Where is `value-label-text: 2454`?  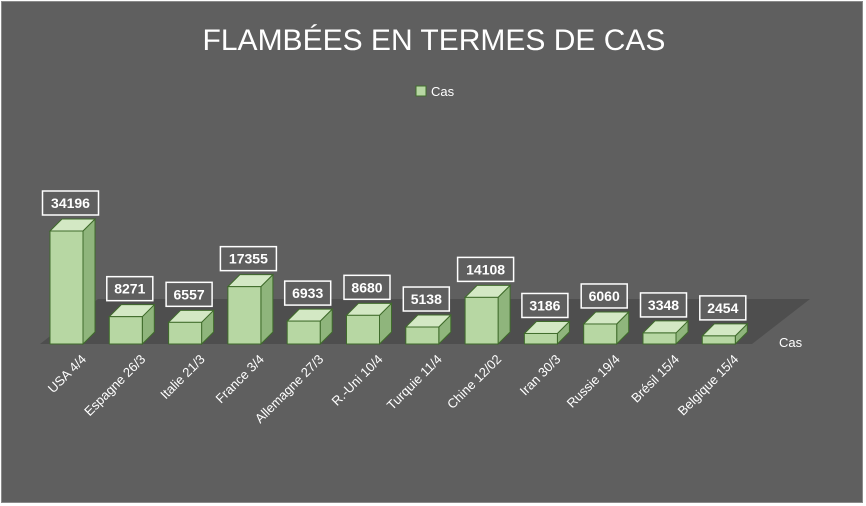 value-label-text: 2454 is located at coordinates (722, 308).